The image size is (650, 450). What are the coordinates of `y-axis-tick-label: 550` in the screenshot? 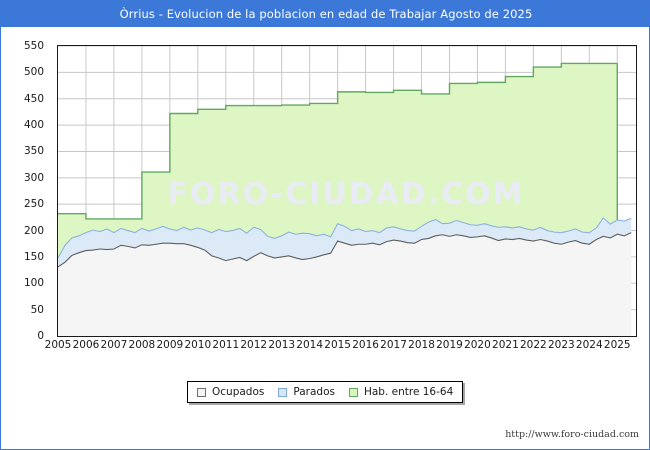 It's located at (33, 46).